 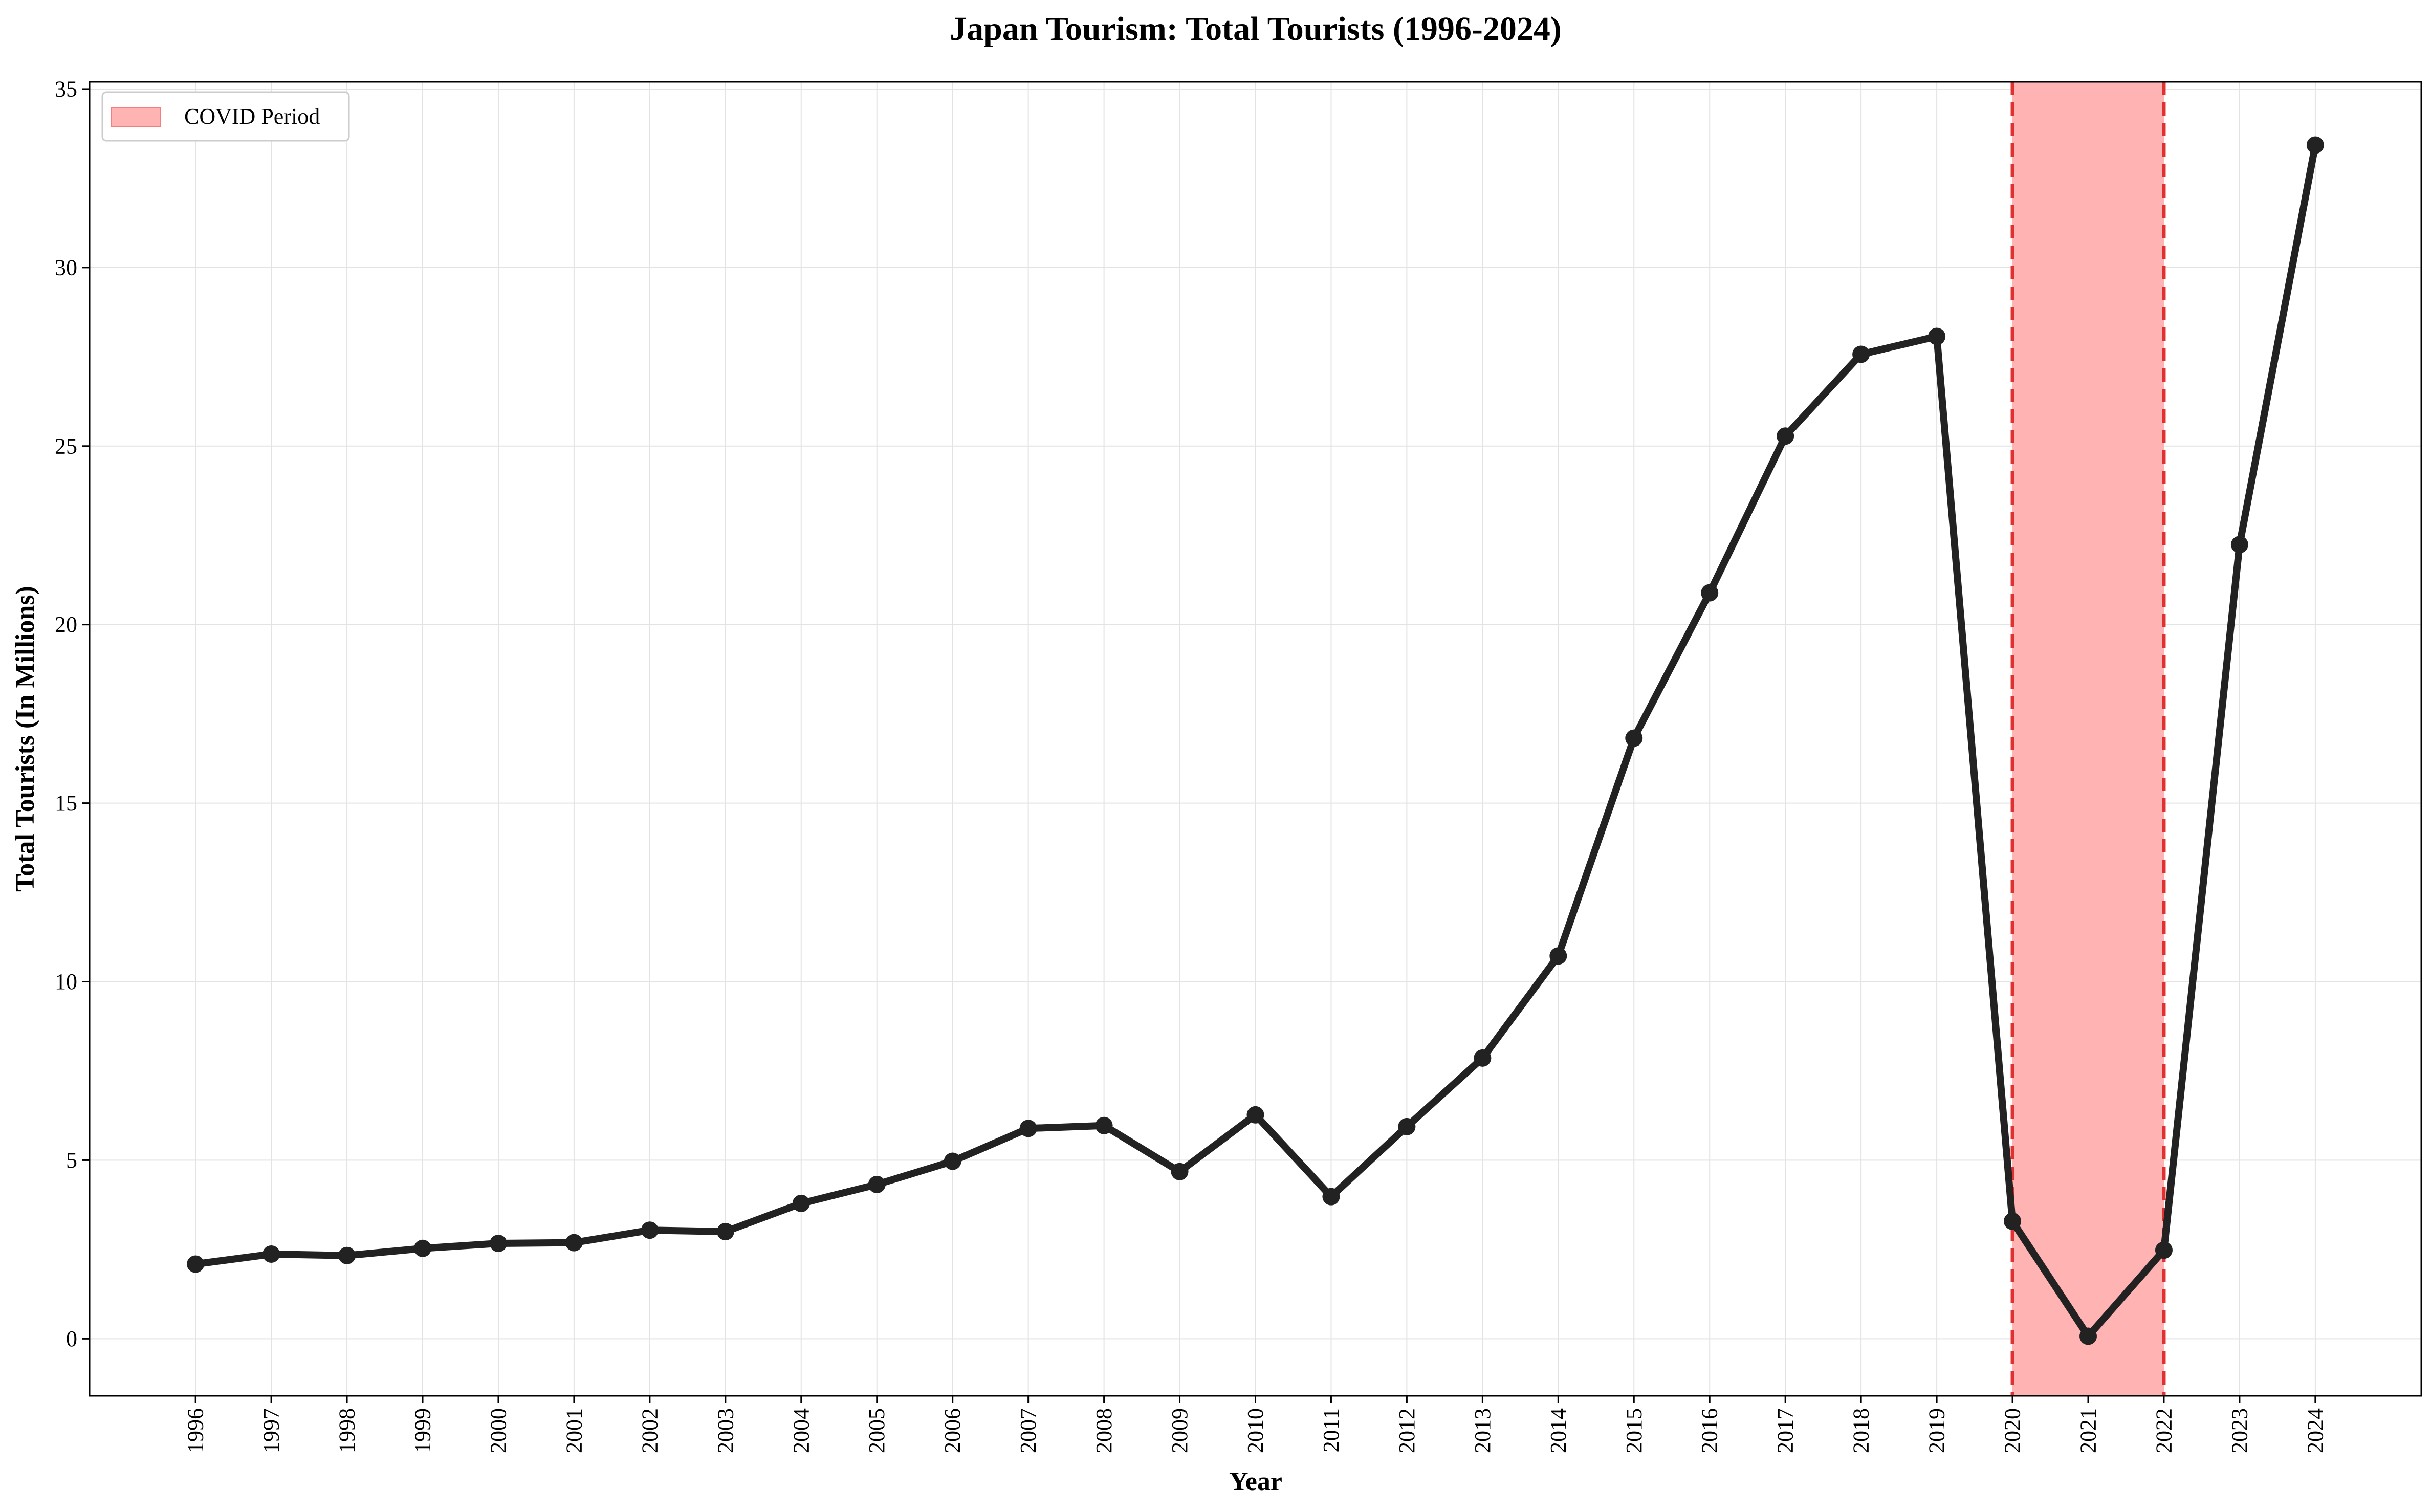 I want to click on x-tick-label: 2021, so click(x=2088, y=1430).